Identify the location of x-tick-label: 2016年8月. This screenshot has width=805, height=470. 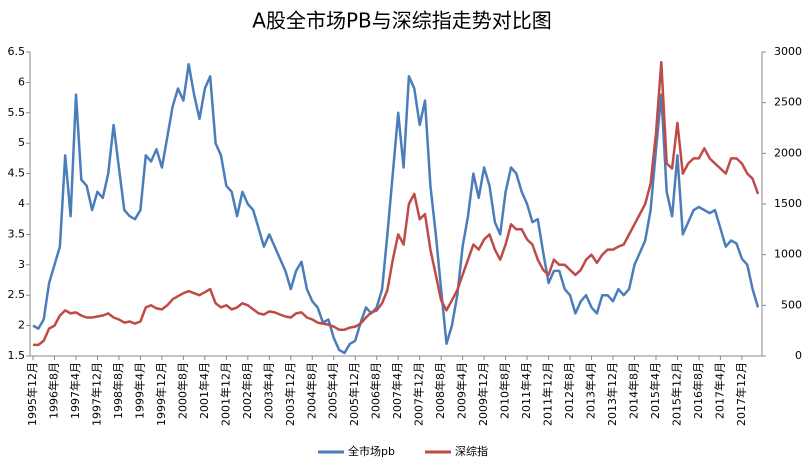
(698, 390).